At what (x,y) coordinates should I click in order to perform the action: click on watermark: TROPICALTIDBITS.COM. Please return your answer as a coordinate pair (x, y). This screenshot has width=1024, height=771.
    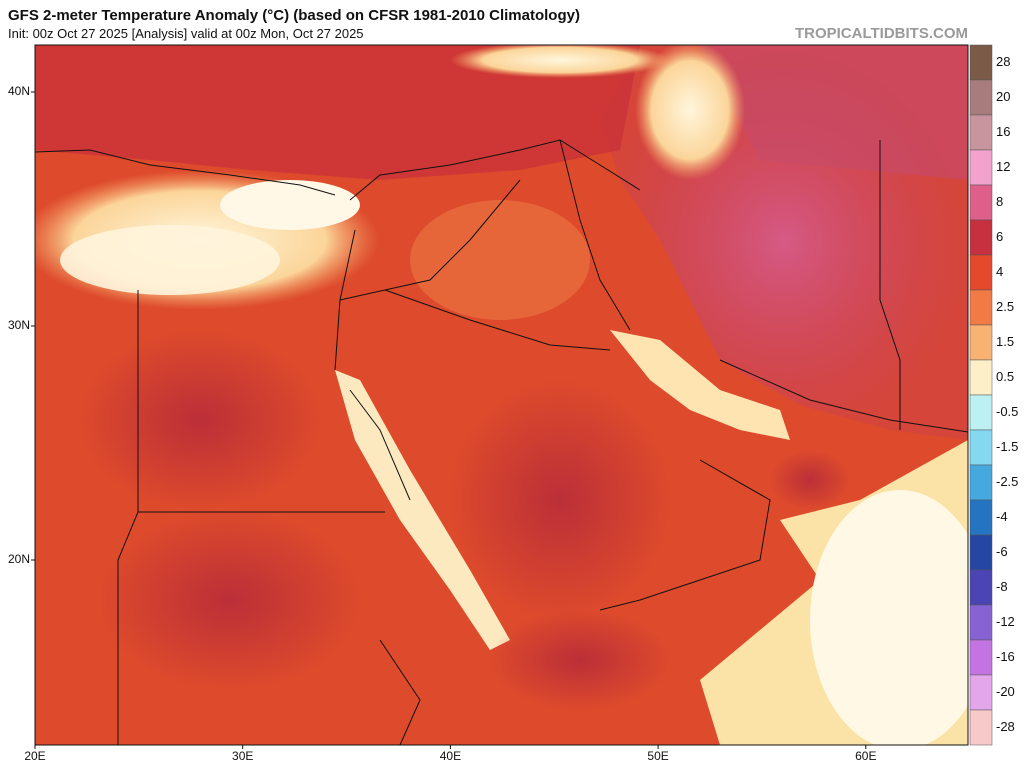
    Looking at the image, I should click on (881, 33).